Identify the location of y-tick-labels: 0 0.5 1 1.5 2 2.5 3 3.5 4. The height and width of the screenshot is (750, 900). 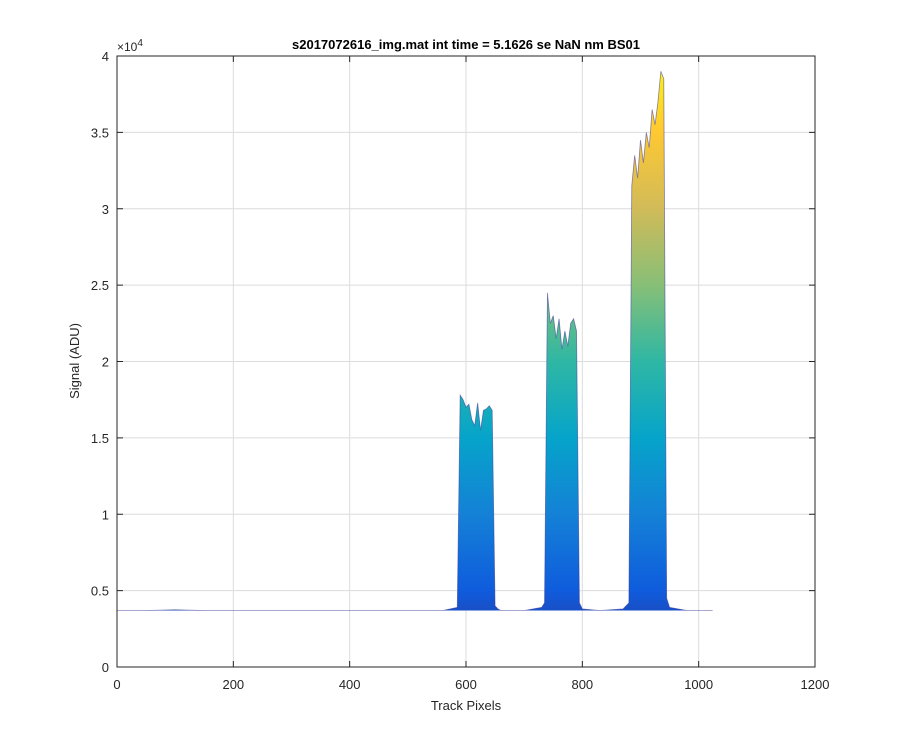
(100, 362).